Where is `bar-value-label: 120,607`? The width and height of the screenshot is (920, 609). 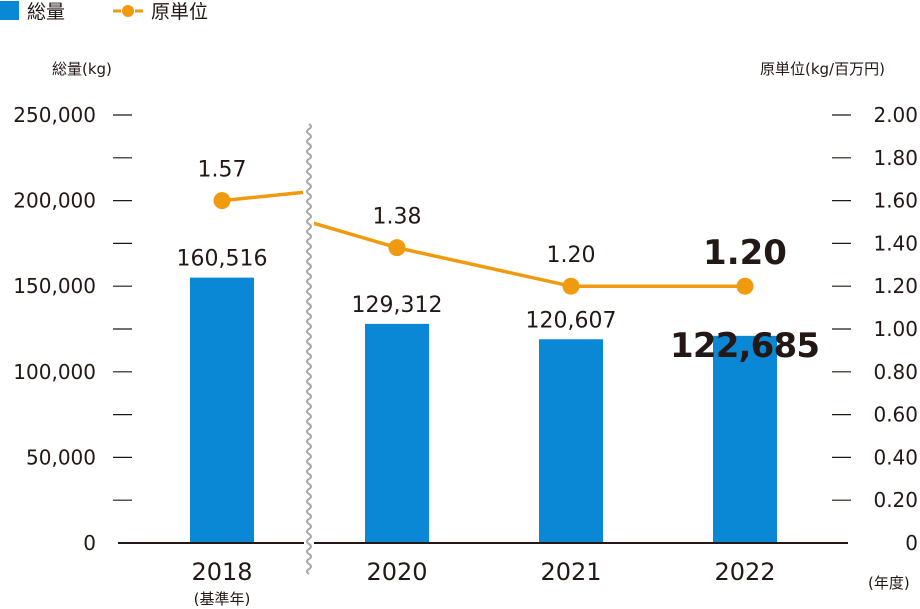
bar-value-label: 120,607 is located at coordinates (571, 320).